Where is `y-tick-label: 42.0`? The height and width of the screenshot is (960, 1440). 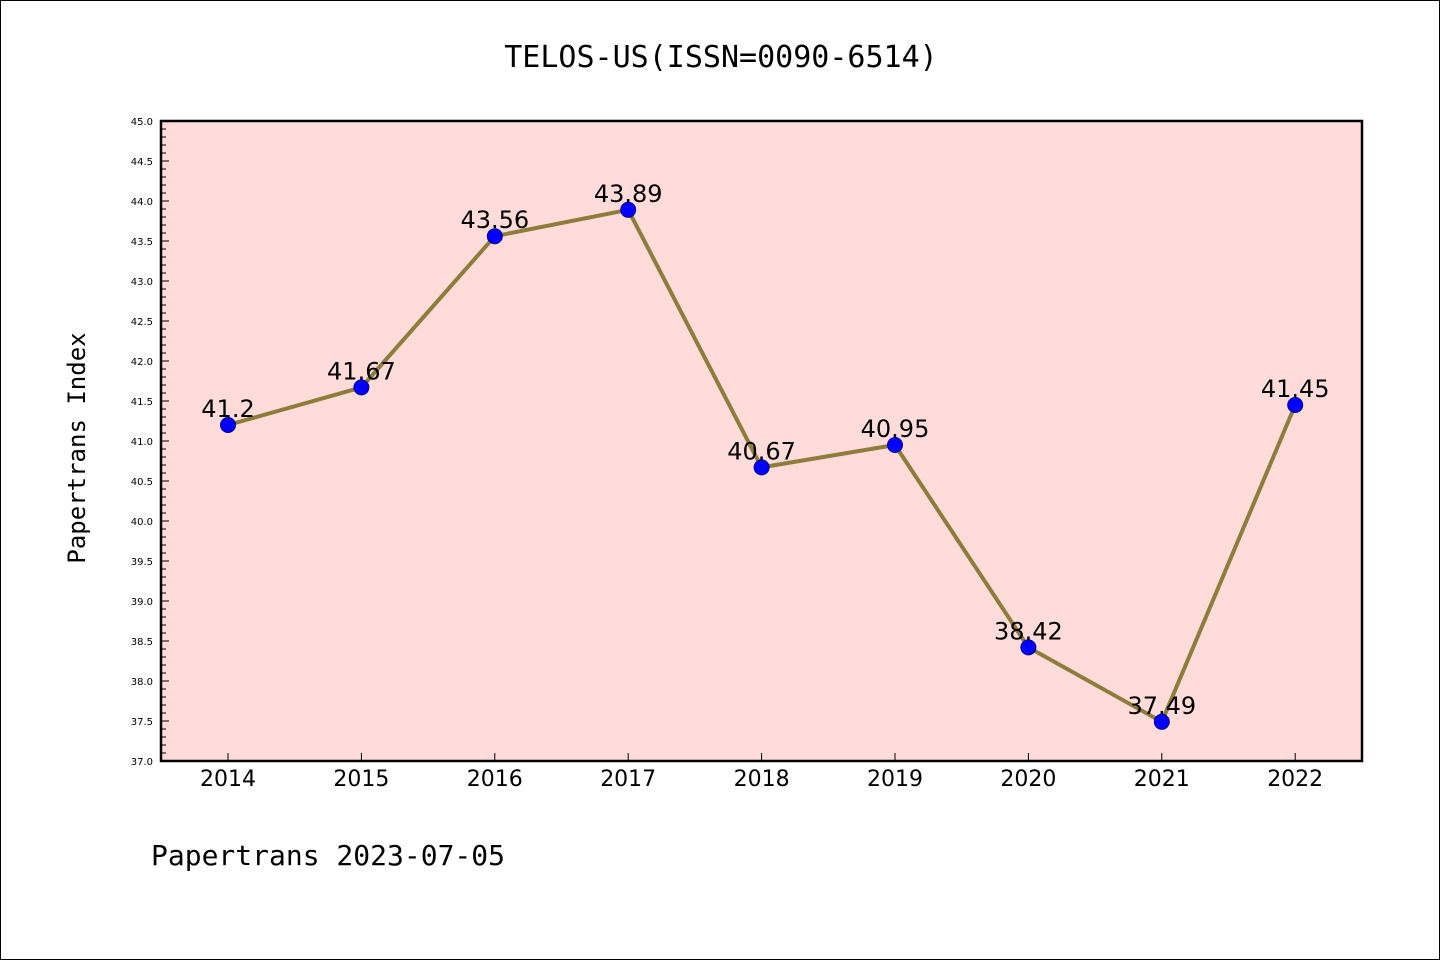
y-tick-label: 42.0 is located at coordinates (142, 362).